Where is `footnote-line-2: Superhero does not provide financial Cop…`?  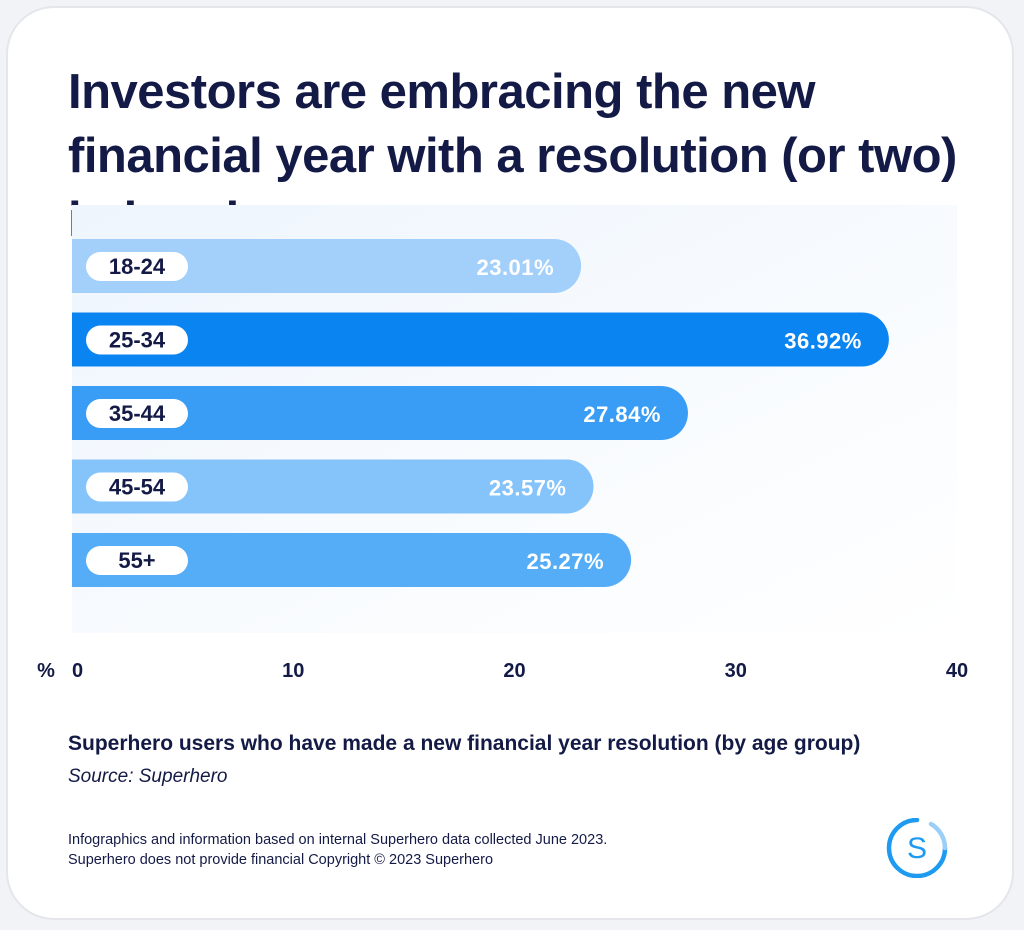 footnote-line-2: Superhero does not provide financial Cop… is located at coordinates (281, 860).